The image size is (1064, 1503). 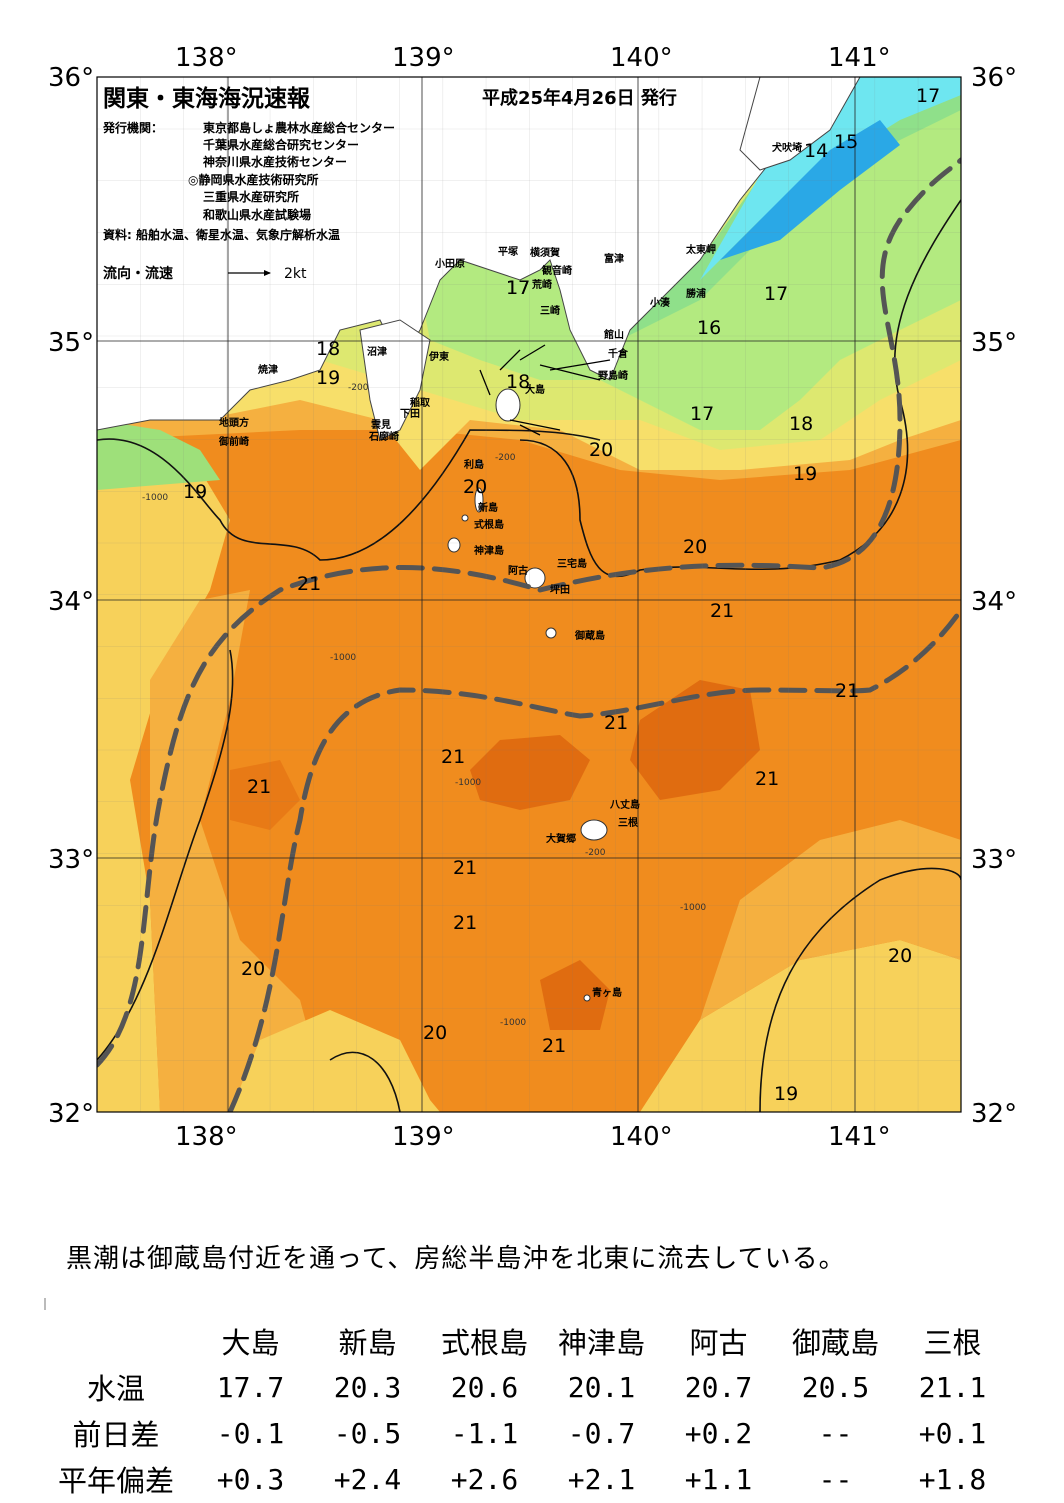 I want to click on lat-left-32: 32°, so click(x=71, y=1114).